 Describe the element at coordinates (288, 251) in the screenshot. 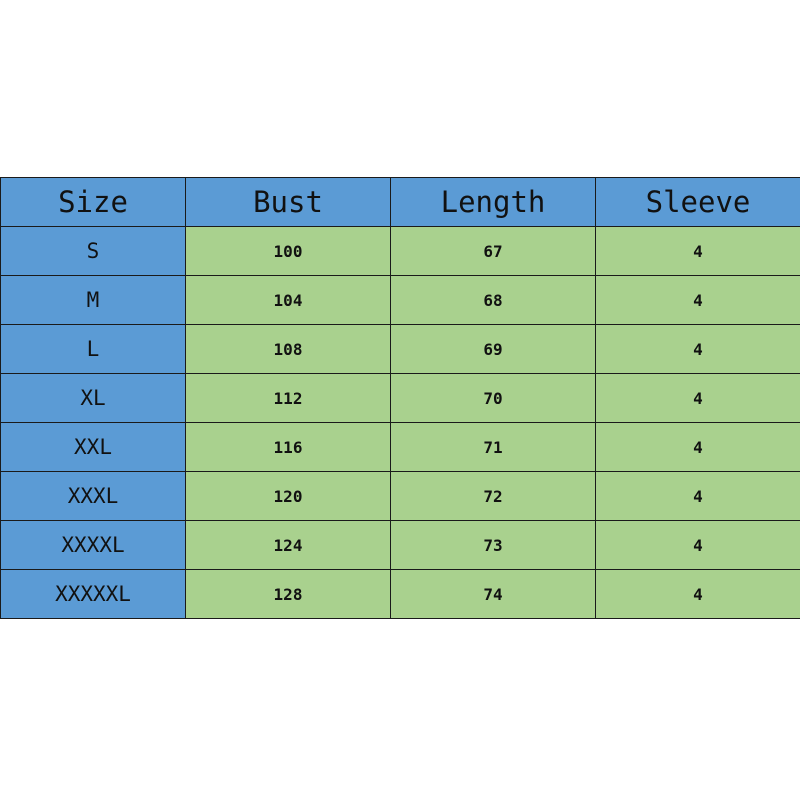

I see `cell-bust: 100` at that location.